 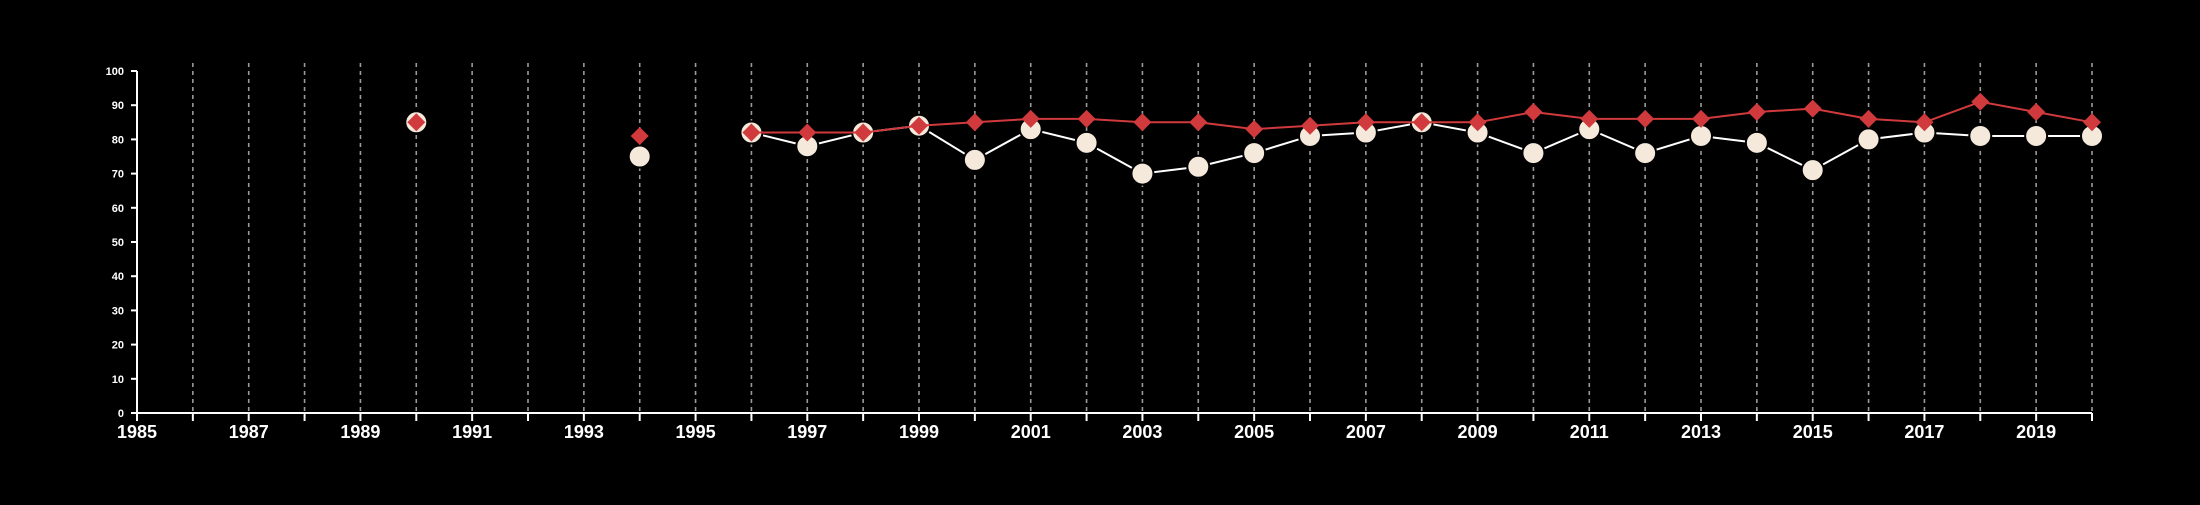 What do you see at coordinates (2036, 432) in the screenshot?
I see `x-tick-label: 2019` at bounding box center [2036, 432].